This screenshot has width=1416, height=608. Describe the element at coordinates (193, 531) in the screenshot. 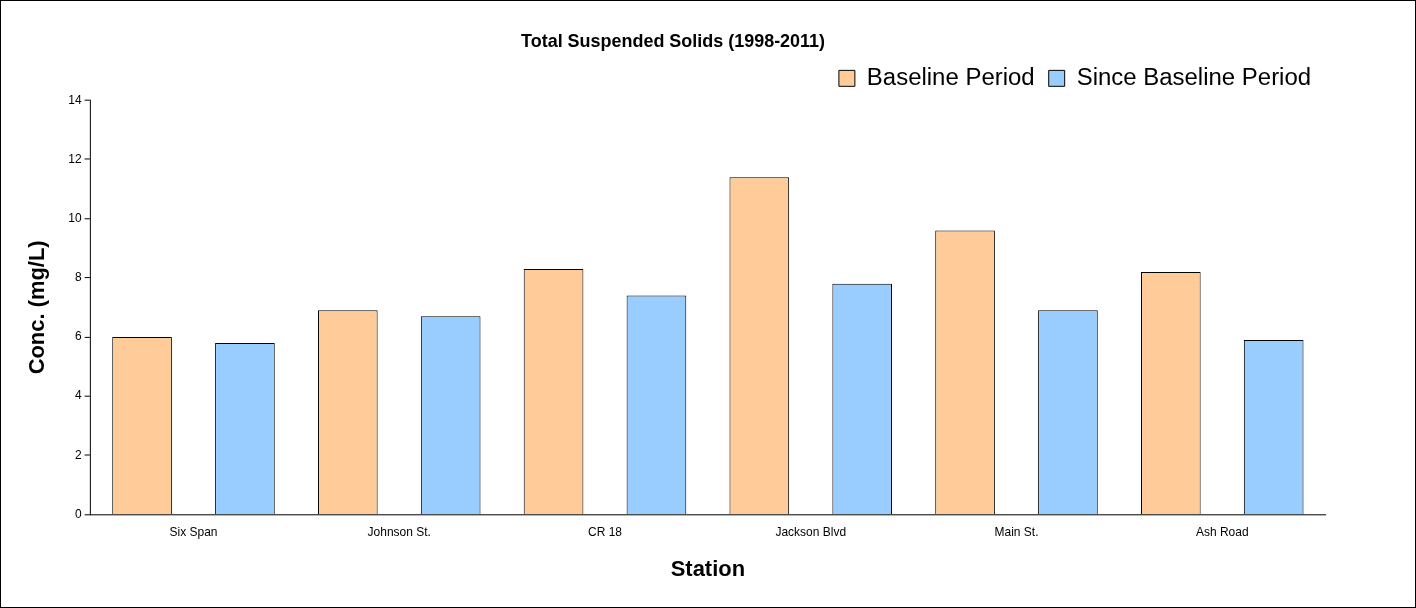

I see `x-tick-label: Six Span` at that location.